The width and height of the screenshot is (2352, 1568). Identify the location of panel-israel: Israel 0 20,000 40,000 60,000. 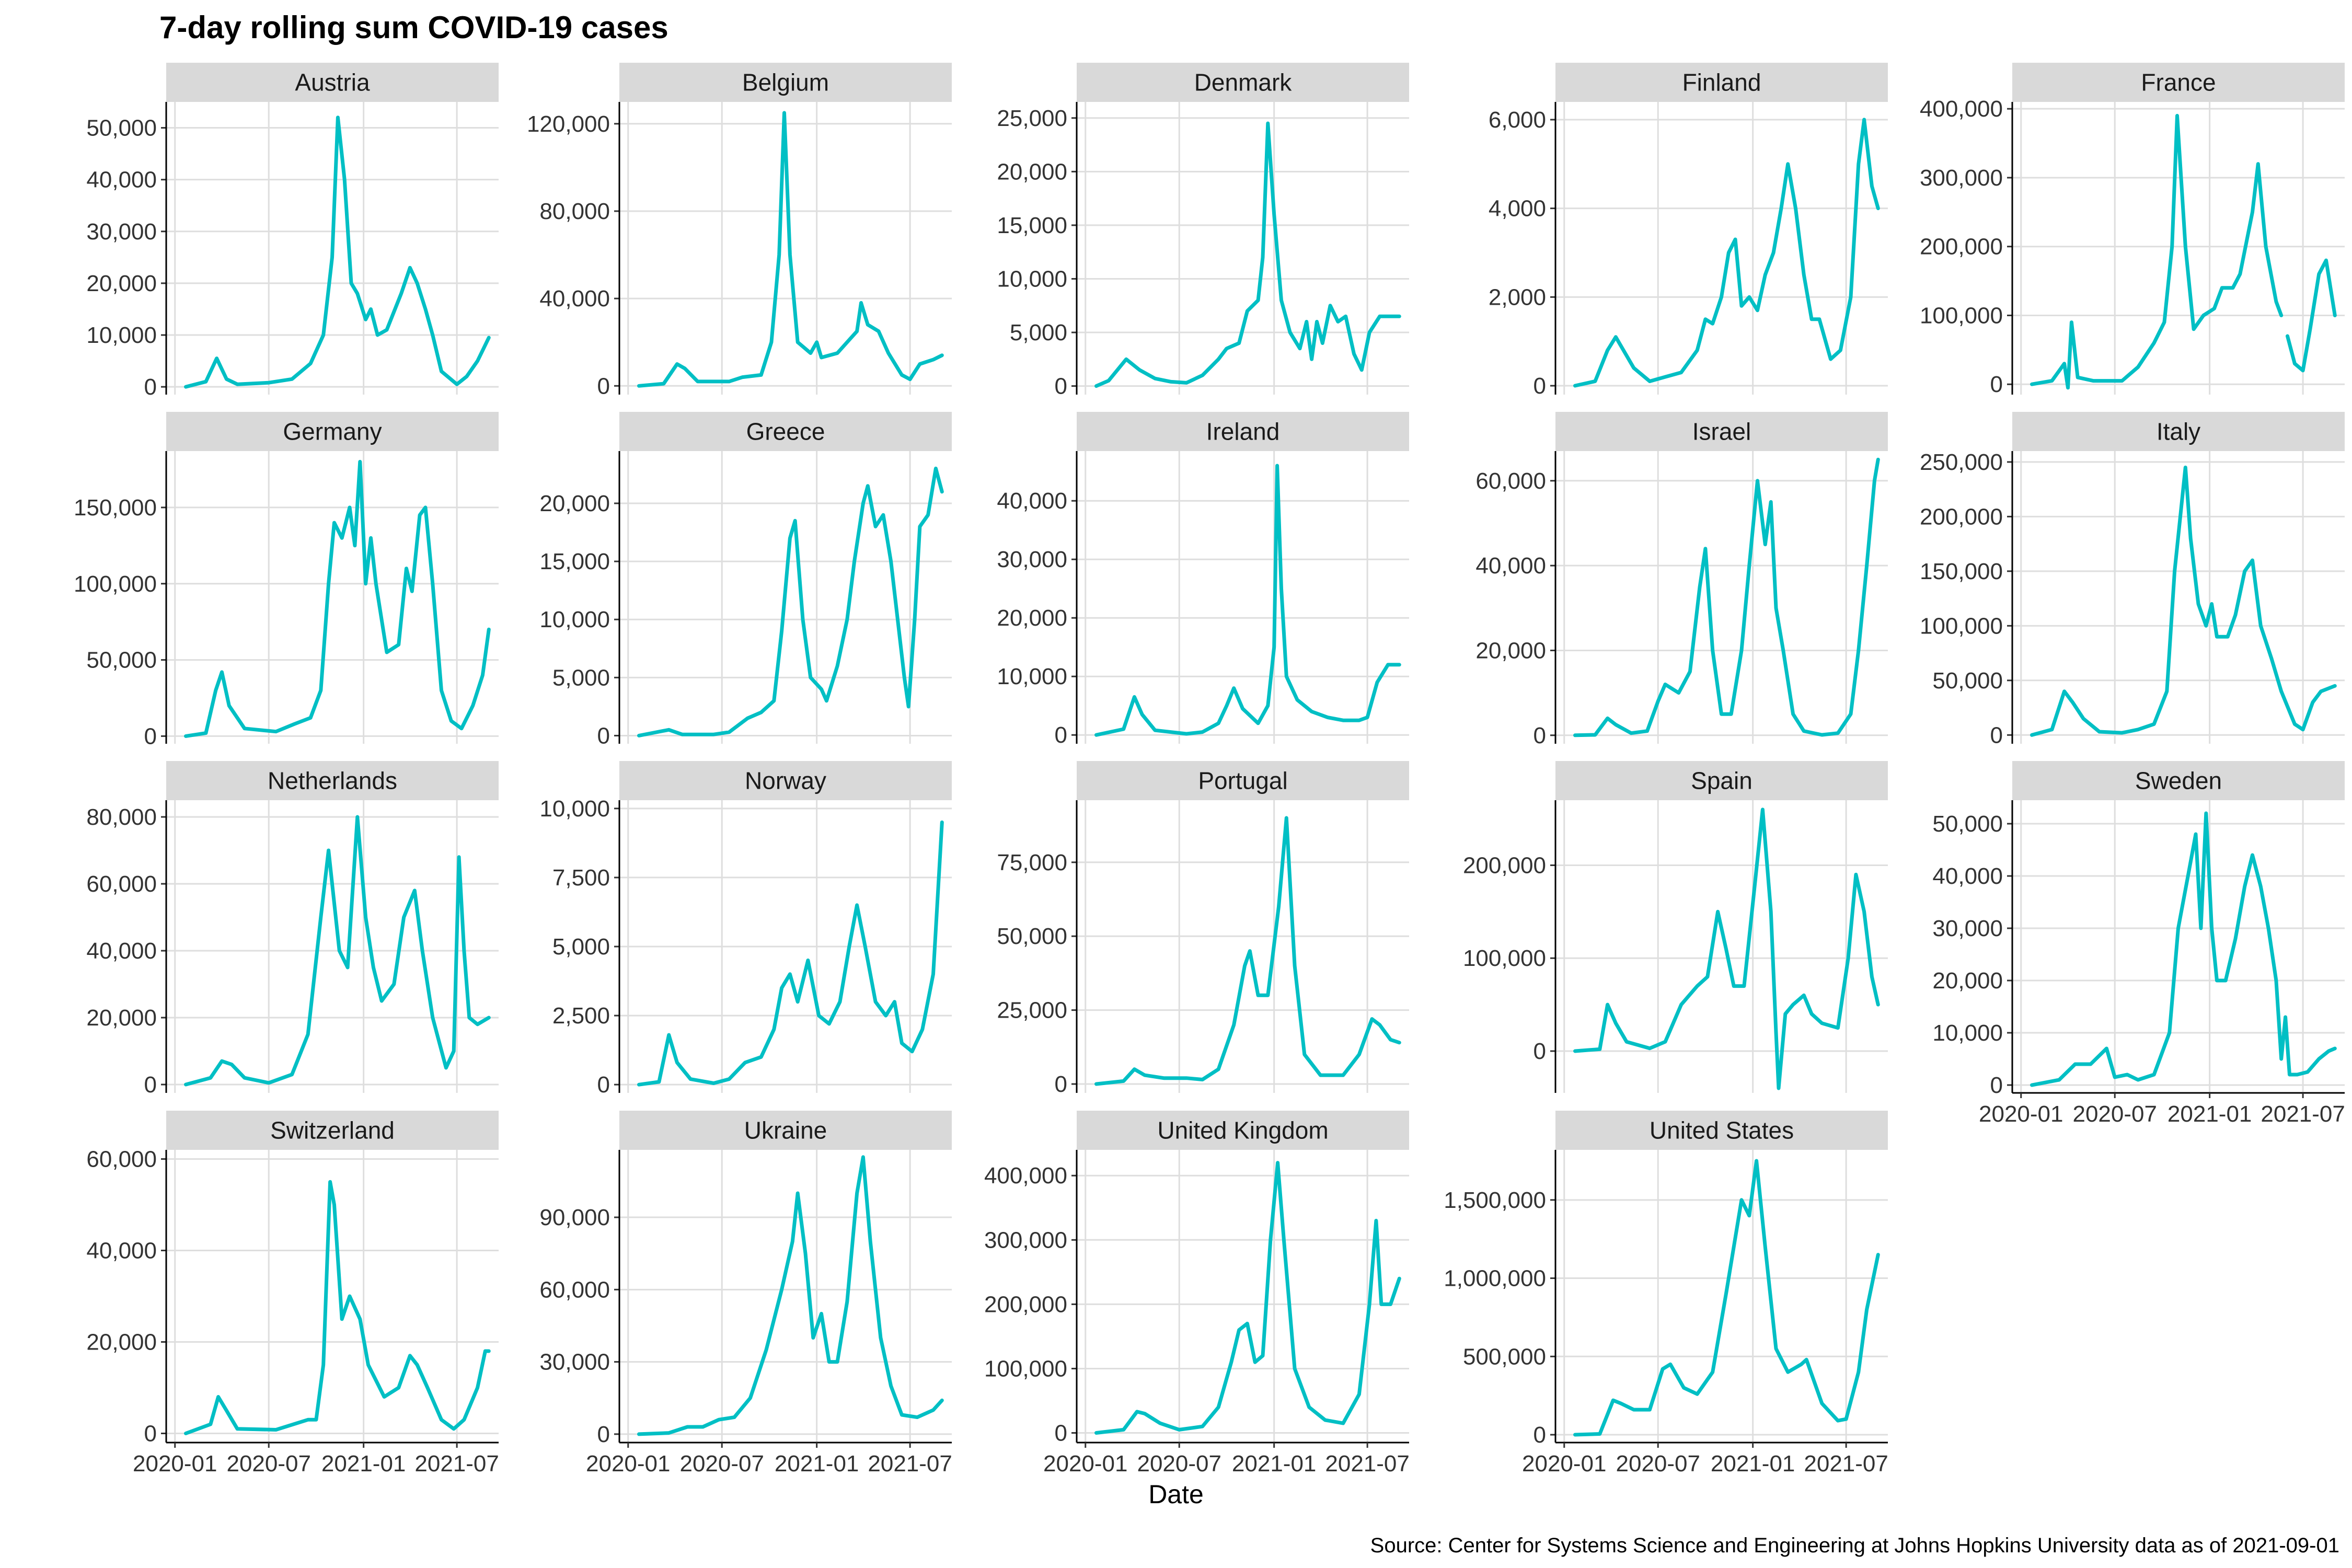
(1681, 580).